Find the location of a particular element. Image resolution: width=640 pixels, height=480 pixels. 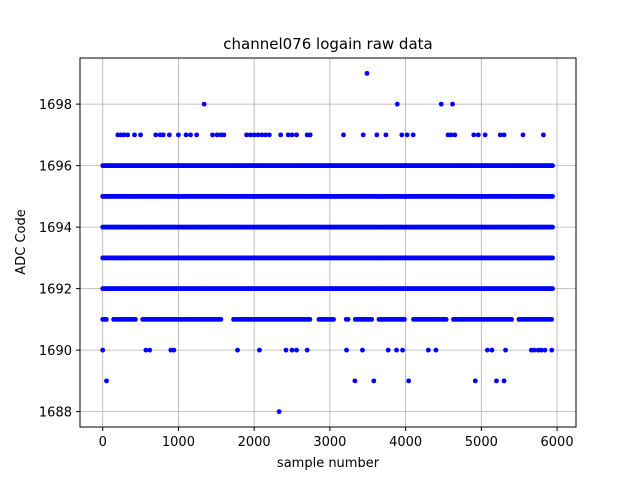

x-tick-label: 6000 is located at coordinates (557, 442).